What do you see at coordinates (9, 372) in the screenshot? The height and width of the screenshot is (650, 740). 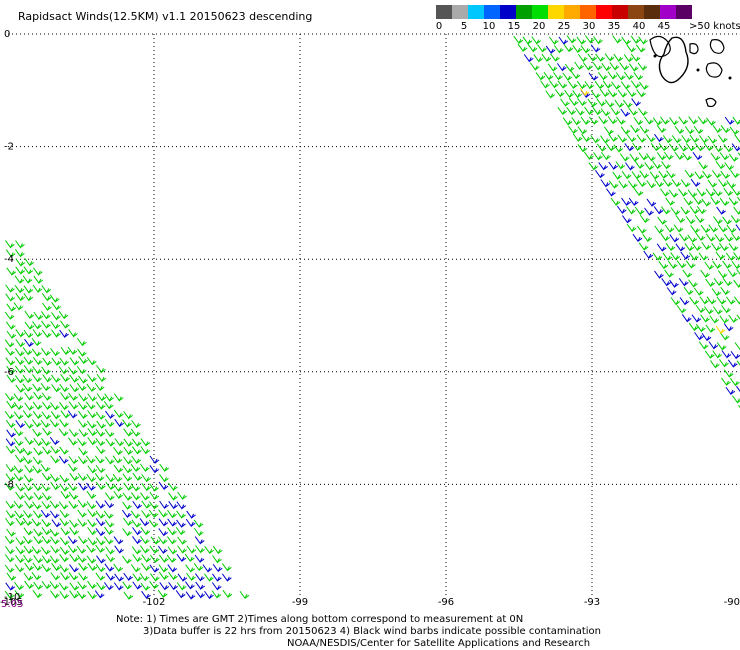 I see `y-tick-label: -6` at bounding box center [9, 372].